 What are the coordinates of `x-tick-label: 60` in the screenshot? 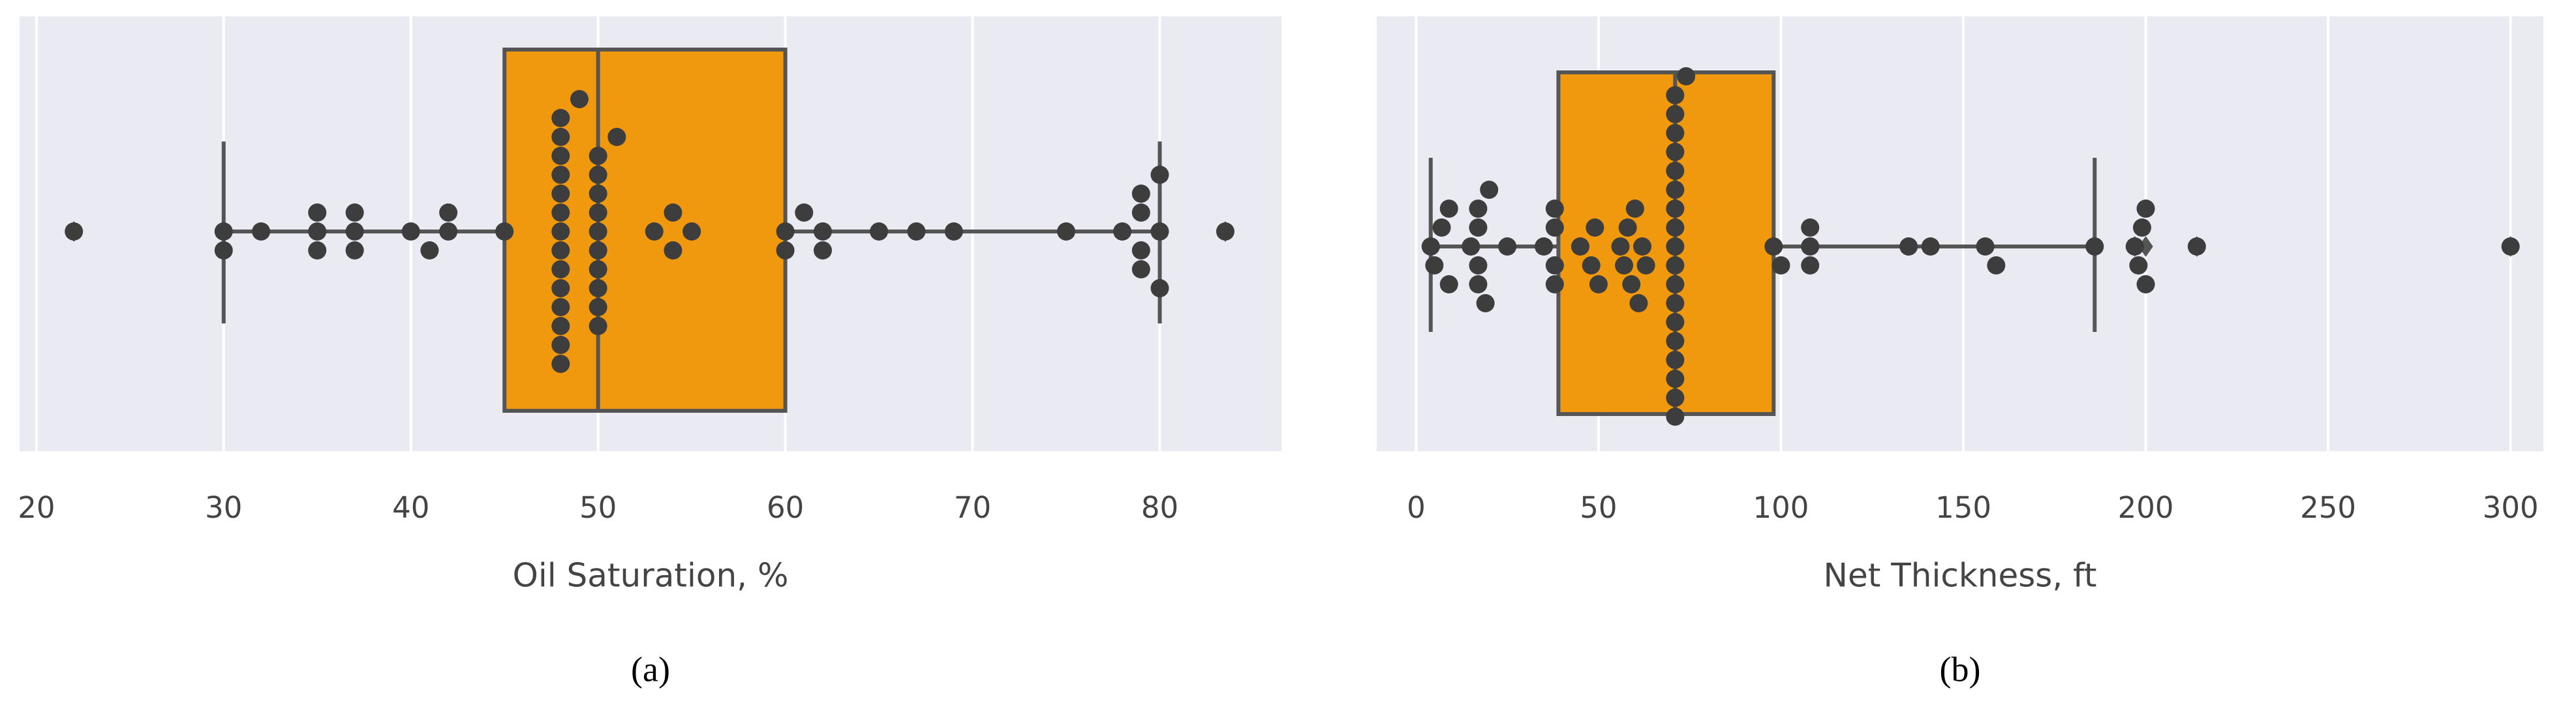 It's located at (785, 507).